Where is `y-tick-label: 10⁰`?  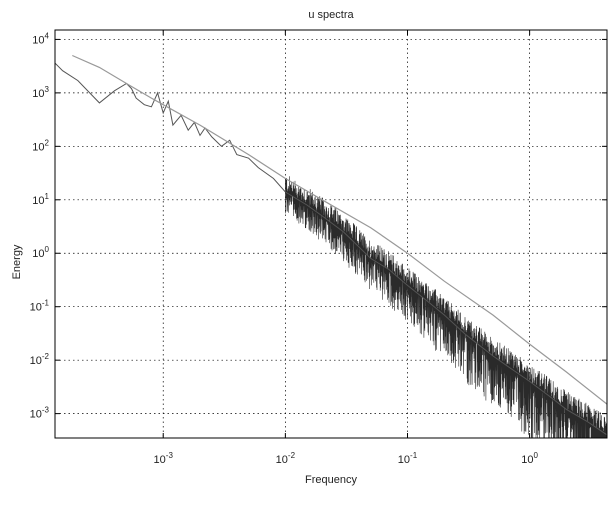
y-tick-label: 10⁰ is located at coordinates (40, 252).